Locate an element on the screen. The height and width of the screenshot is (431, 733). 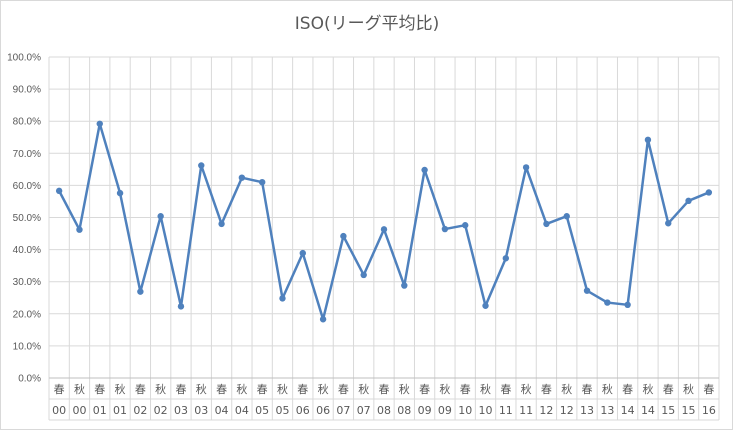
x-category-year-label: 16 is located at coordinates (709, 410).